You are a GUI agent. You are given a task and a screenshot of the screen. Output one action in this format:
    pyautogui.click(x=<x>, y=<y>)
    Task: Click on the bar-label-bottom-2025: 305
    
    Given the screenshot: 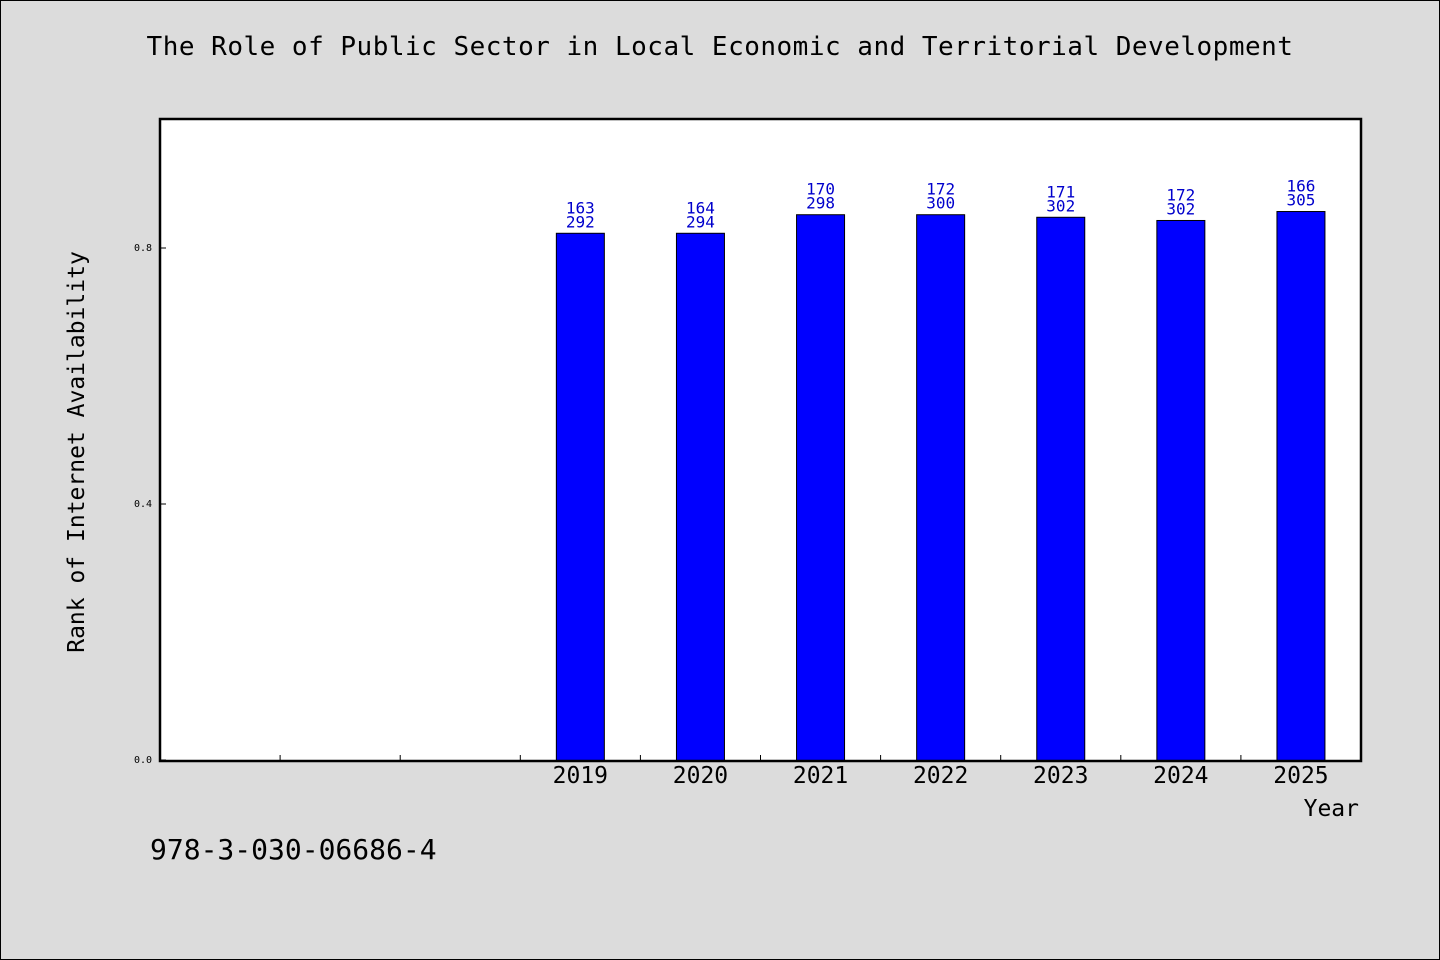 What is the action you would take?
    pyautogui.click(x=1300, y=200)
    